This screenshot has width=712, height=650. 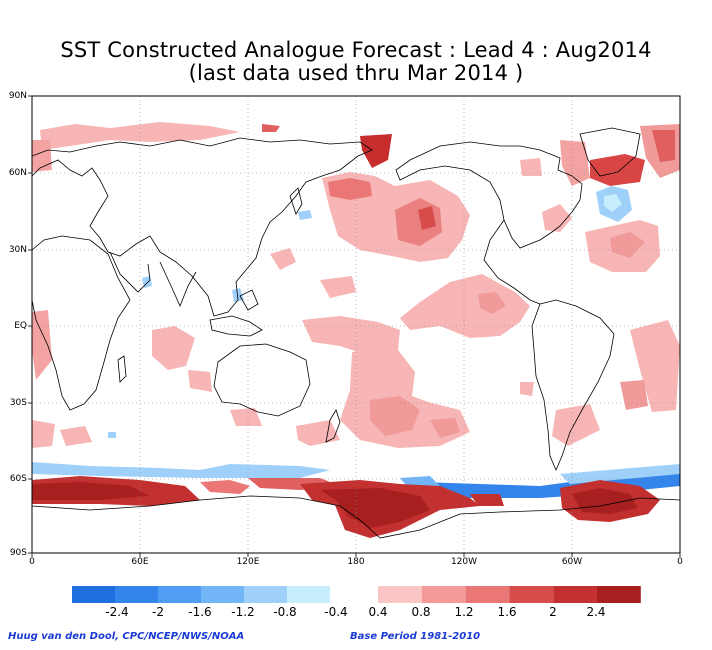 I want to click on colorbar-label: -1.2, so click(x=243, y=612).